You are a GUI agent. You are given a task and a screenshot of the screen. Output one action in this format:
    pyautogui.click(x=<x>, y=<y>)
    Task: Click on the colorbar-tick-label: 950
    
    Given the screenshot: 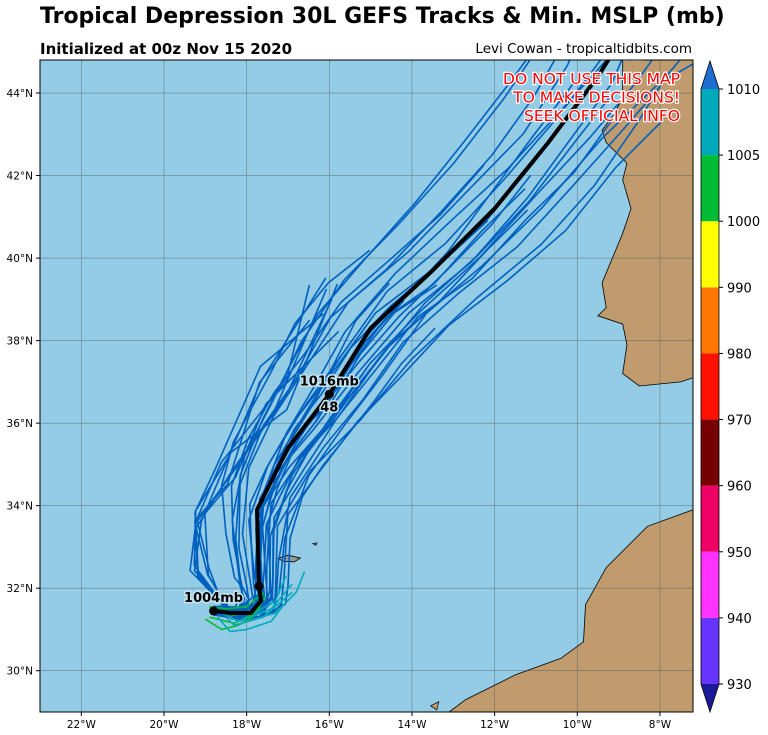 What is the action you would take?
    pyautogui.click(x=739, y=553)
    